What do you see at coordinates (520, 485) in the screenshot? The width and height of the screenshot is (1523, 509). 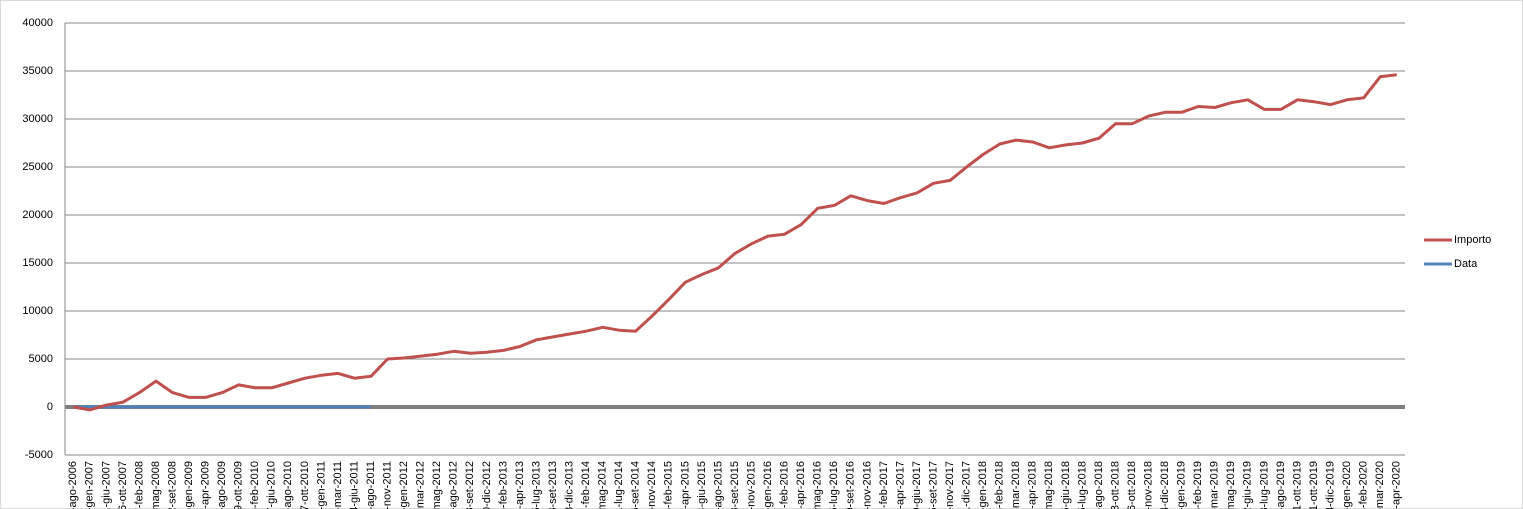 I see `x-tick-label: 26-apr-2013` at bounding box center [520, 485].